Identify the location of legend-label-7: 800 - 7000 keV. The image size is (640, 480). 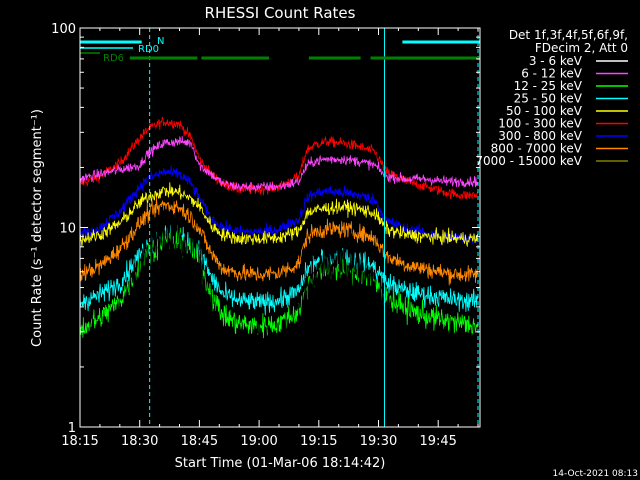
(537, 149).